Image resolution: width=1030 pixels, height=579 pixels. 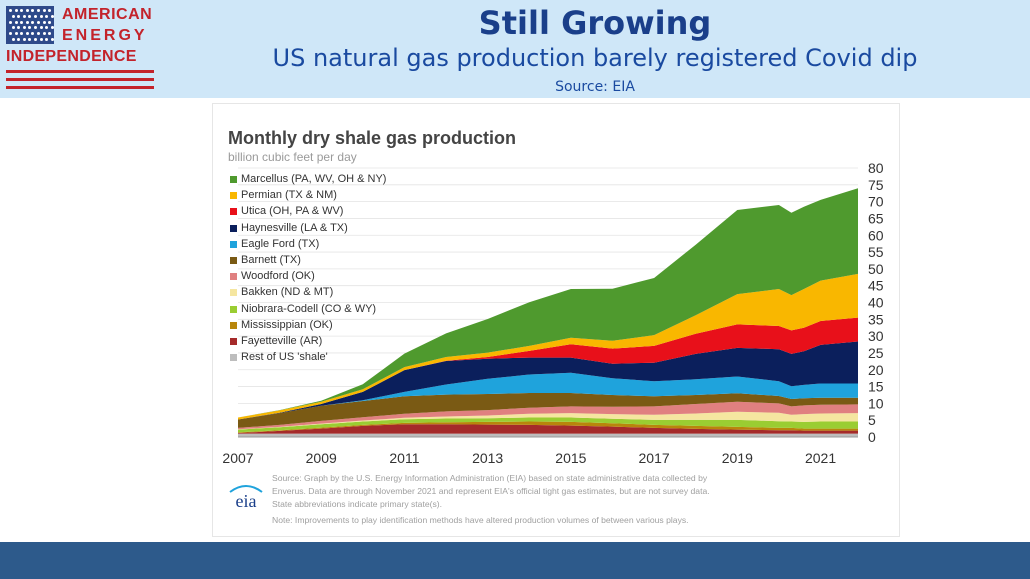 I want to click on series-area-rest, so click(x=548, y=435).